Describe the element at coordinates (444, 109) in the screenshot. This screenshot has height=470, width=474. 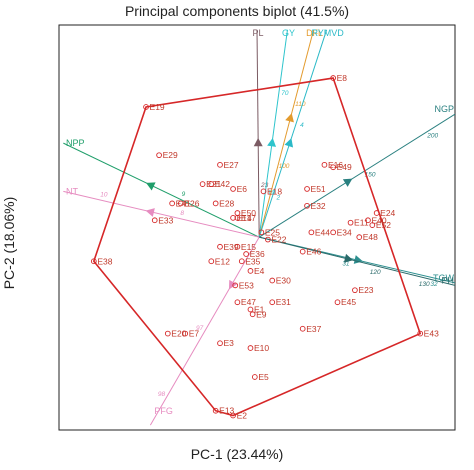
I see `trait-label-ngp: NGP` at that location.